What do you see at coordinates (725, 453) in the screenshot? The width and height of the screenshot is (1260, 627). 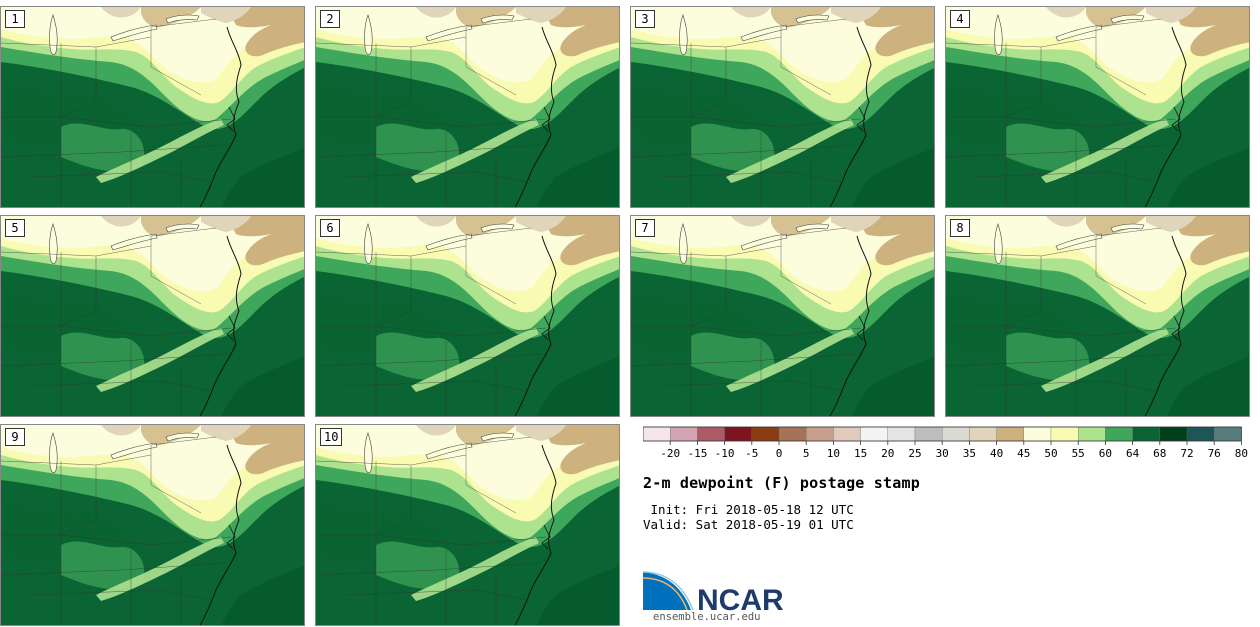 I see `colorbar-tick-label: -10` at bounding box center [725, 453].